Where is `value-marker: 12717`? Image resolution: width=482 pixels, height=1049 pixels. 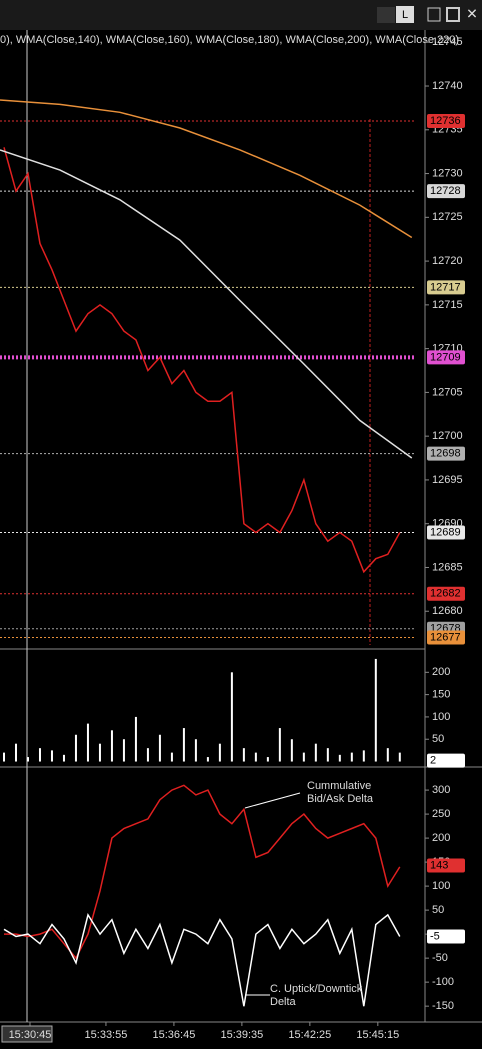 value-marker: 12717 is located at coordinates (446, 287).